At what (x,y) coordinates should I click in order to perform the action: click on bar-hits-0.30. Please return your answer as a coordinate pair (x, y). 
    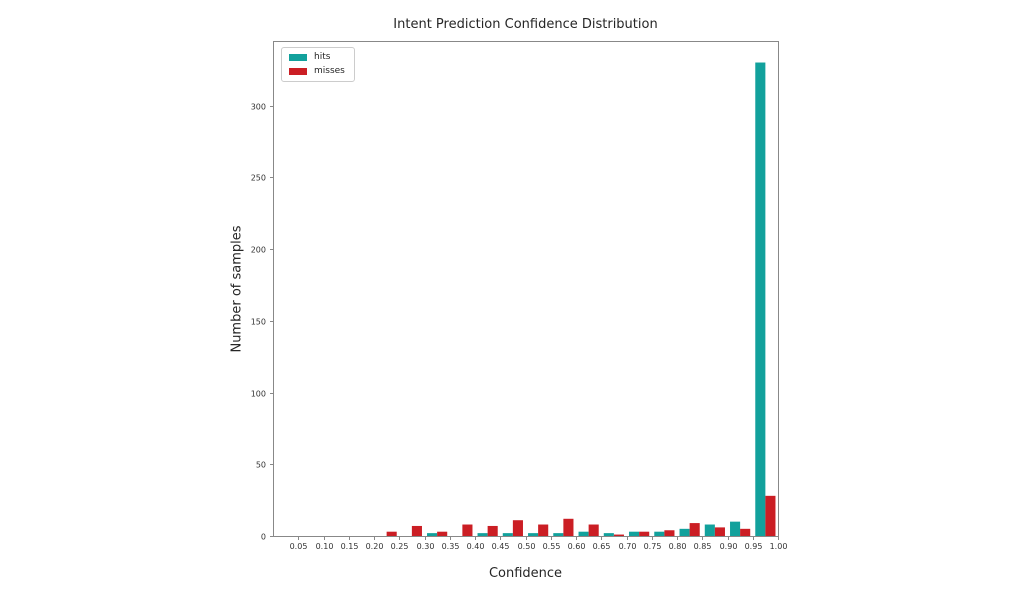
    Looking at the image, I should click on (432, 534).